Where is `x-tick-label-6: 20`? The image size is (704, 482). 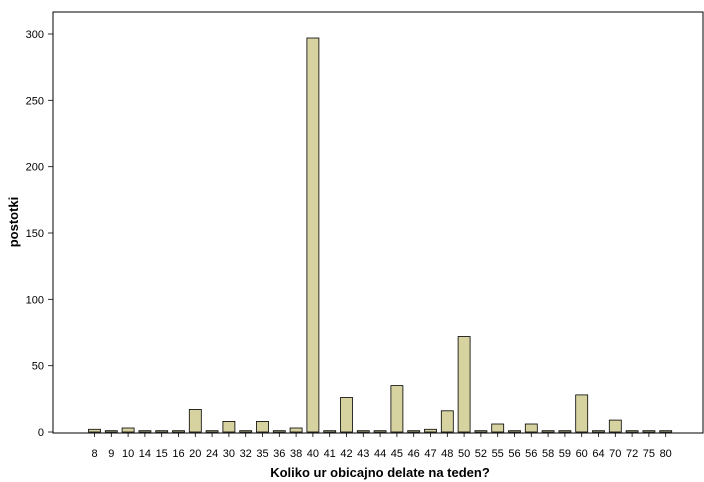
x-tick-label-6: 20 is located at coordinates (195, 454).